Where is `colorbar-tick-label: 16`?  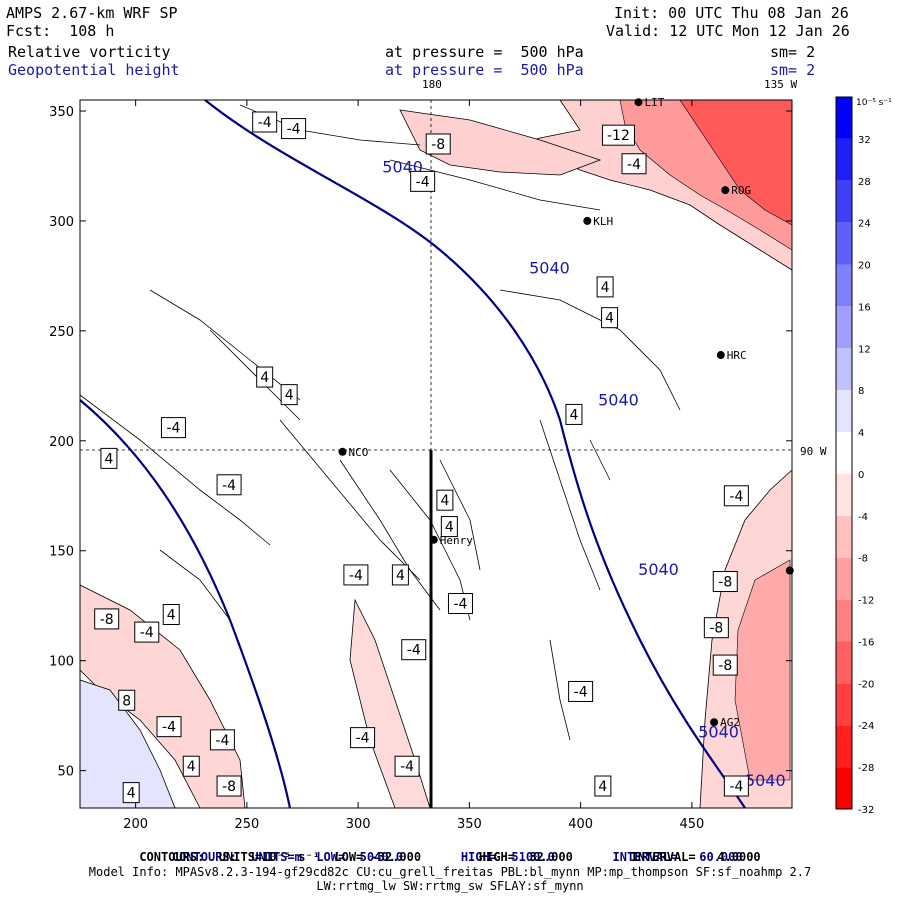 colorbar-tick-label: 16 is located at coordinates (864, 307).